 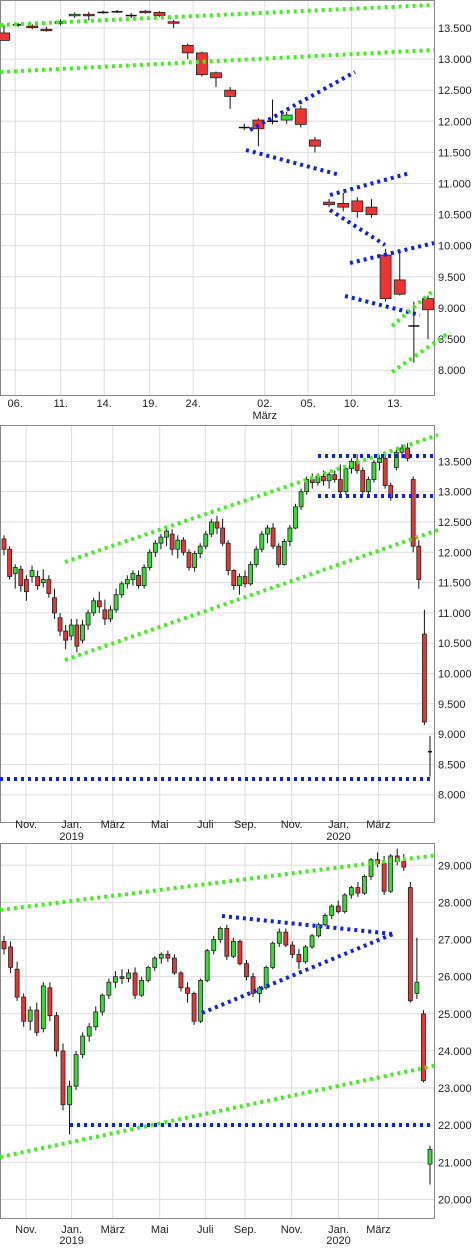 I want to click on y-tick-label: 12.500, so click(x=455, y=91).